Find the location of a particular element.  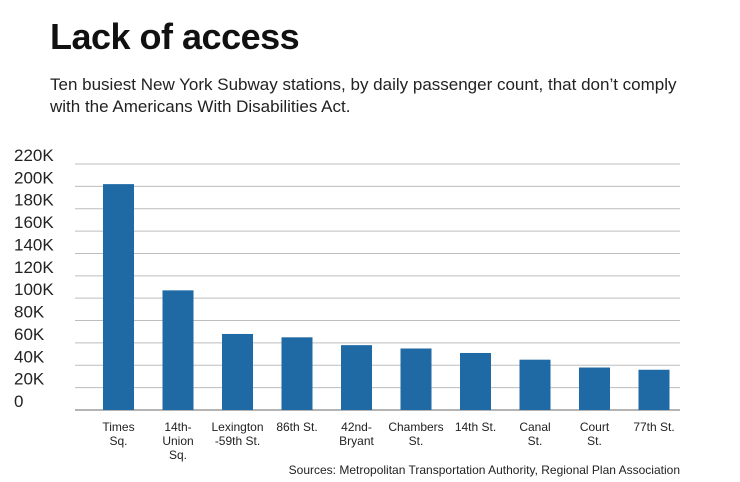

y-tick-label: 100K is located at coordinates (34, 289).